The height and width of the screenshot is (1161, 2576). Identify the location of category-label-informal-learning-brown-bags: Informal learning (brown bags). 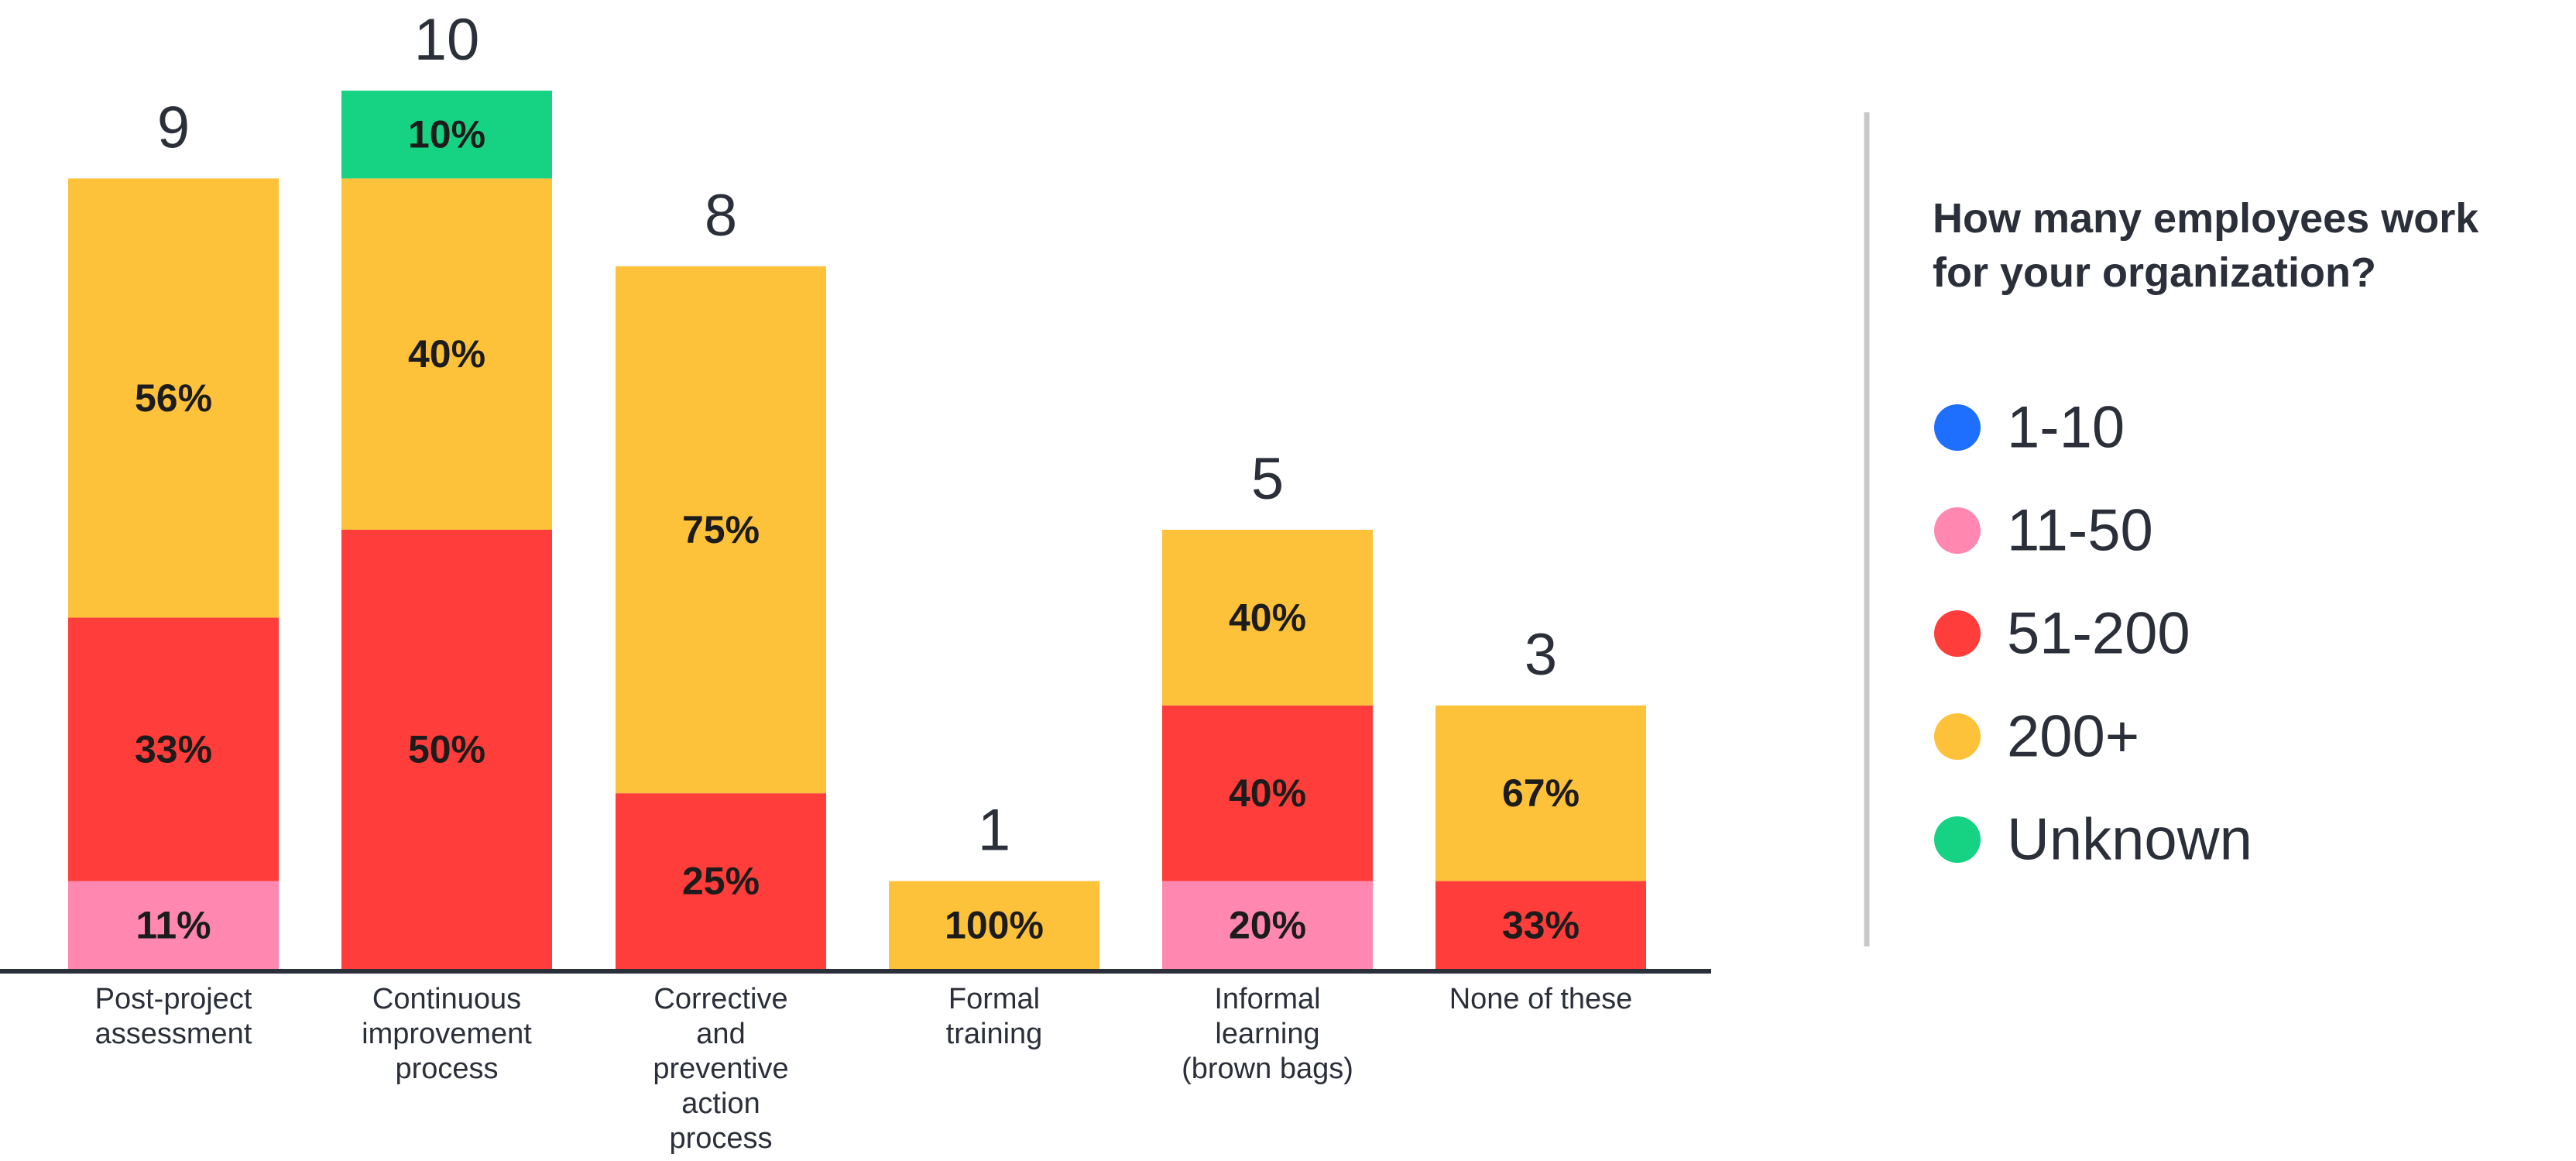
(1267, 1034).